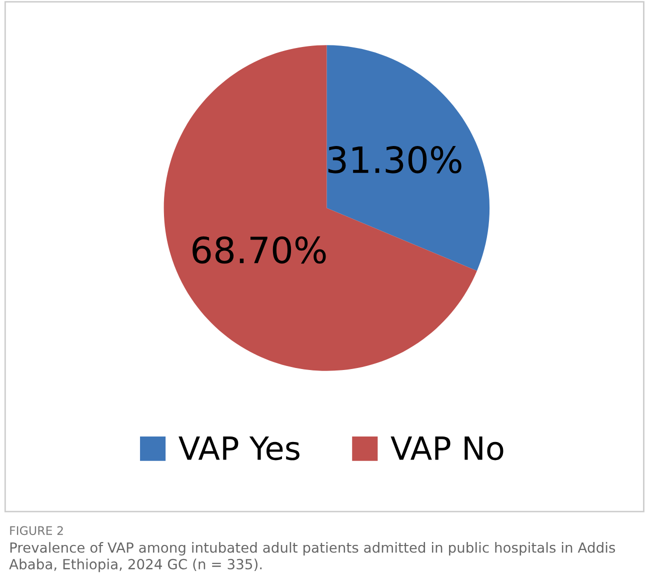  I want to click on data-label: 68.70%, so click(259, 250).